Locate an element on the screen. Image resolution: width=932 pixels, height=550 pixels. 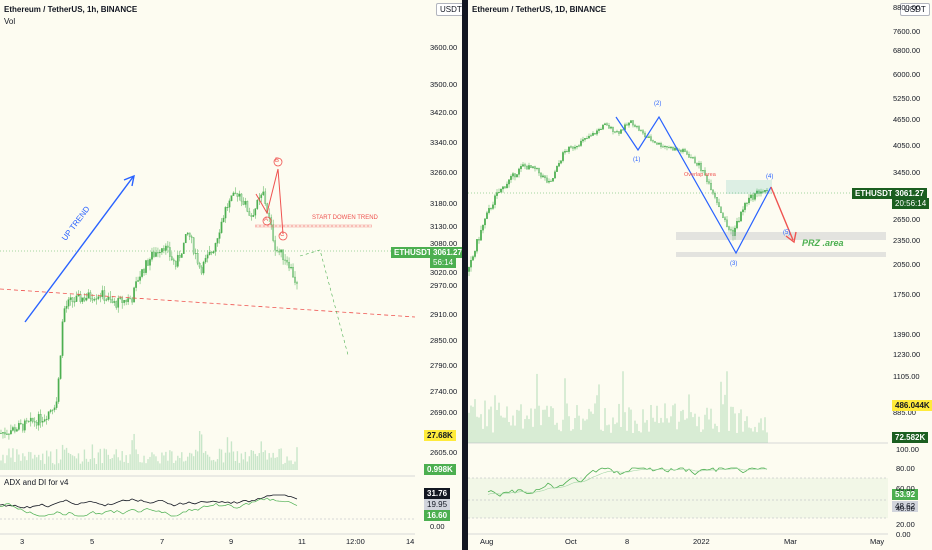
y-tick-label: 2650.00 is located at coordinates (907, 219).